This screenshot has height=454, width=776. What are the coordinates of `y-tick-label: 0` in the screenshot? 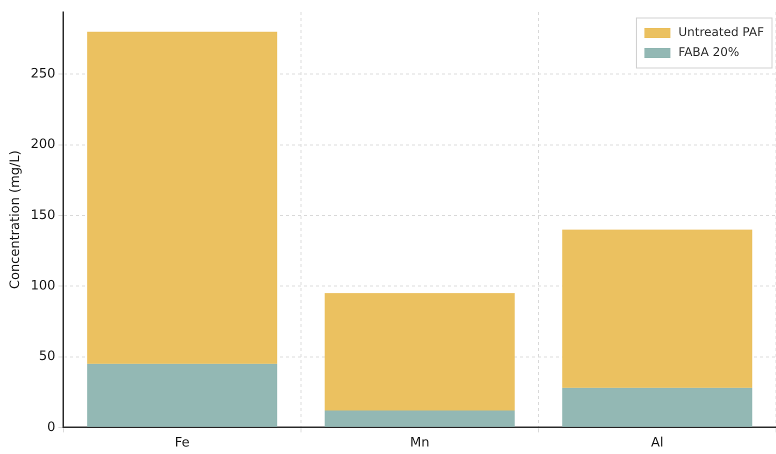 It's located at (51, 427).